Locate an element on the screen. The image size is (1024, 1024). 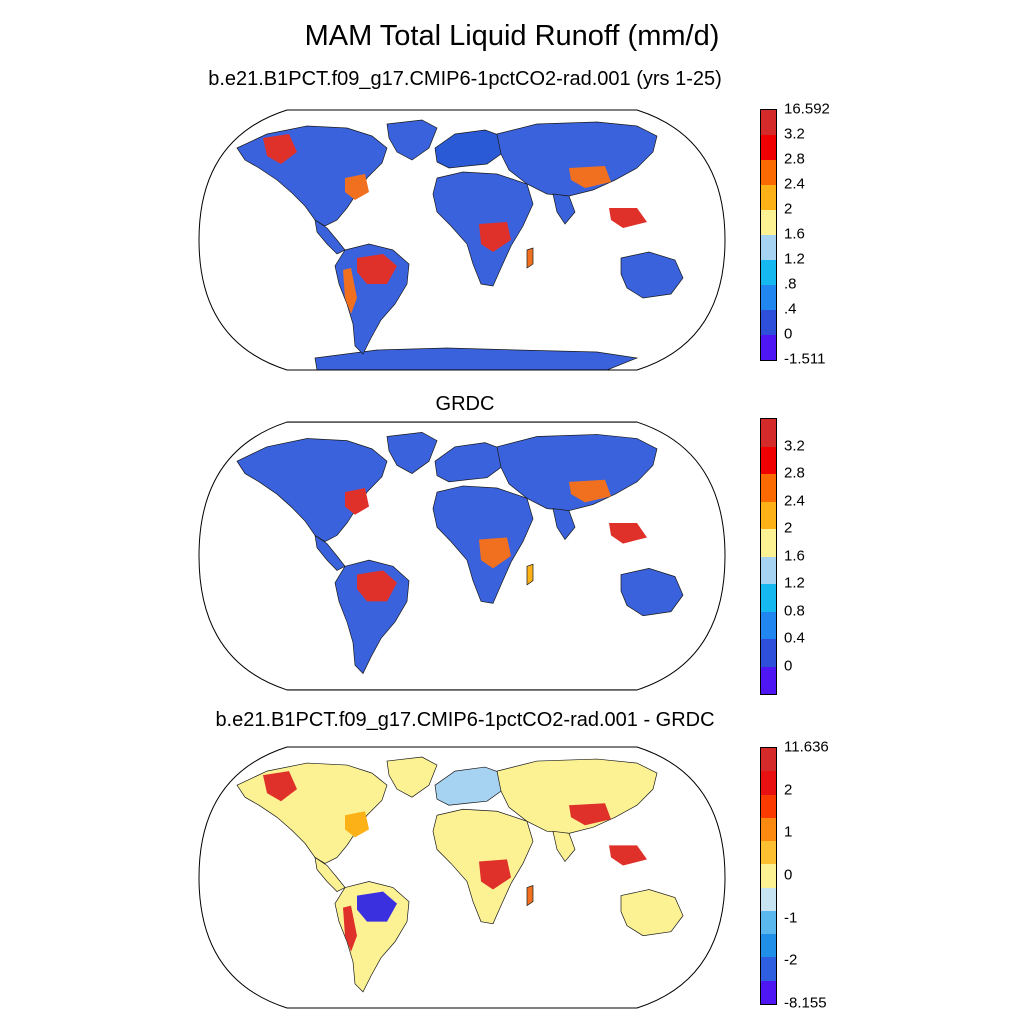
colorbar-tick-label: 11.636 is located at coordinates (806, 747).